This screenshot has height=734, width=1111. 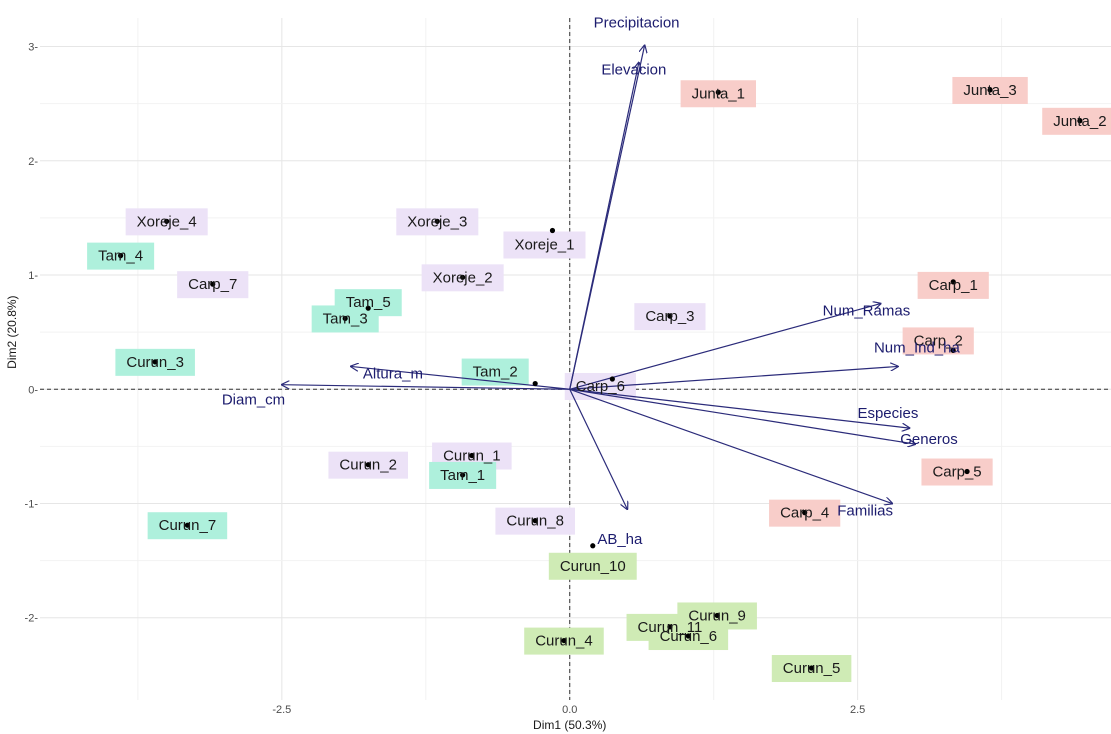 I want to click on variable-label: Elevacion, so click(x=633, y=70).